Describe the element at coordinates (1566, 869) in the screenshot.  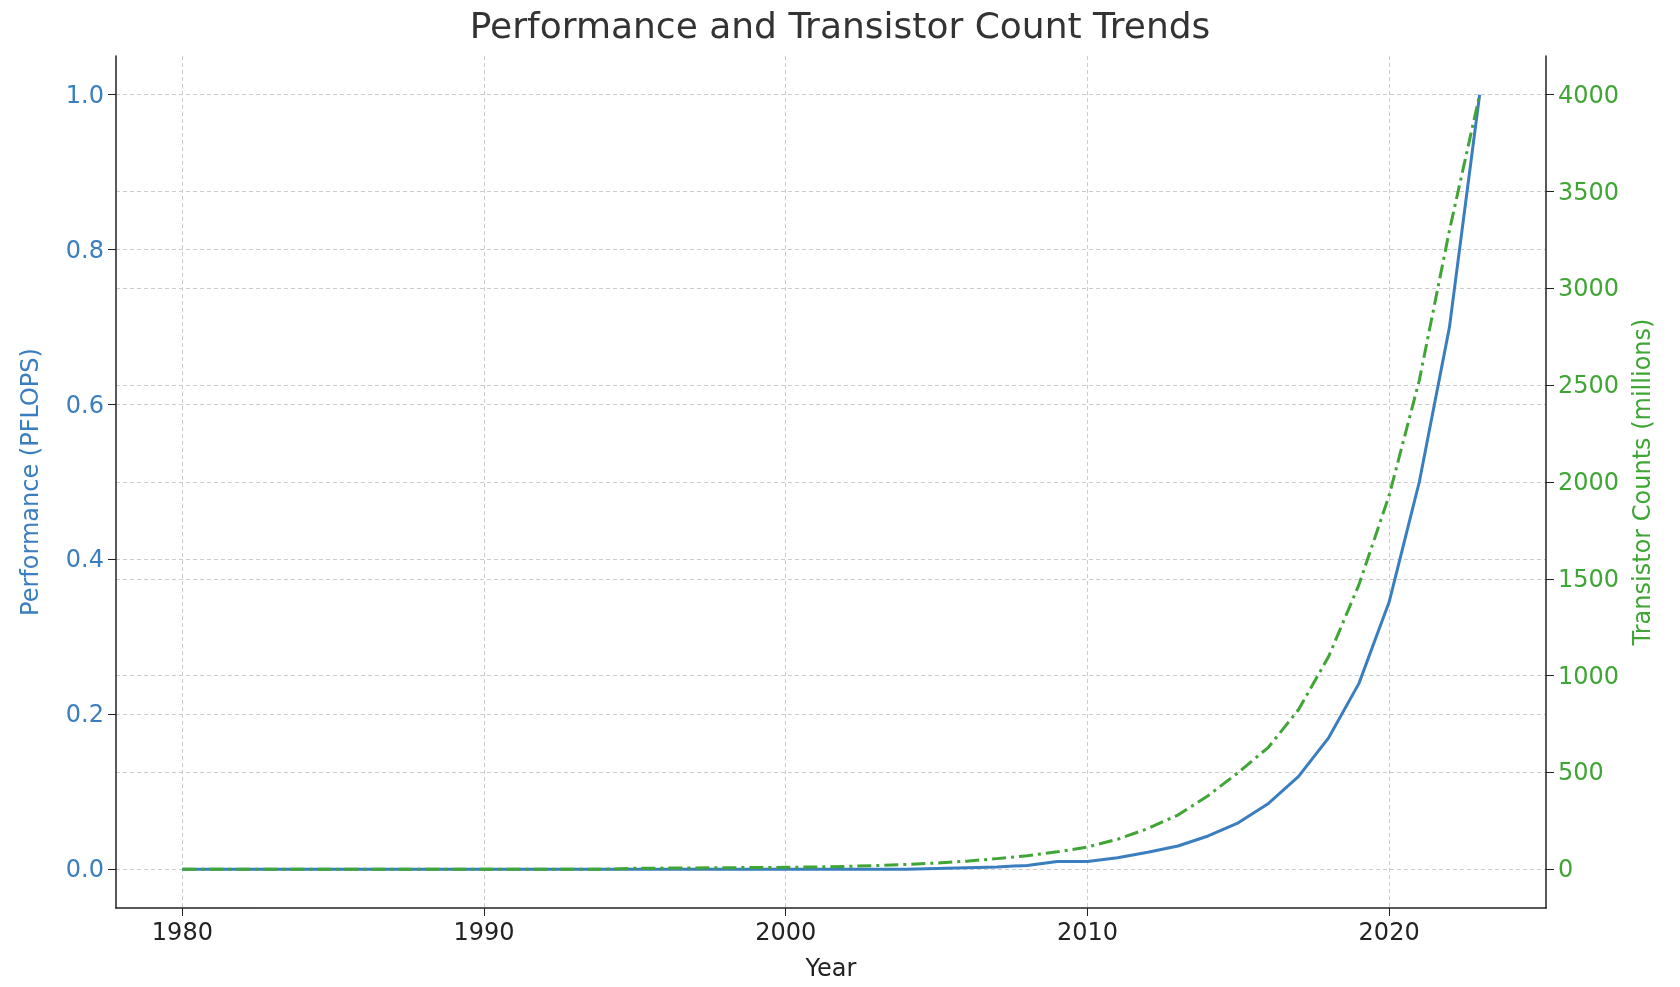
I see `y2-tick-label: 0` at that location.